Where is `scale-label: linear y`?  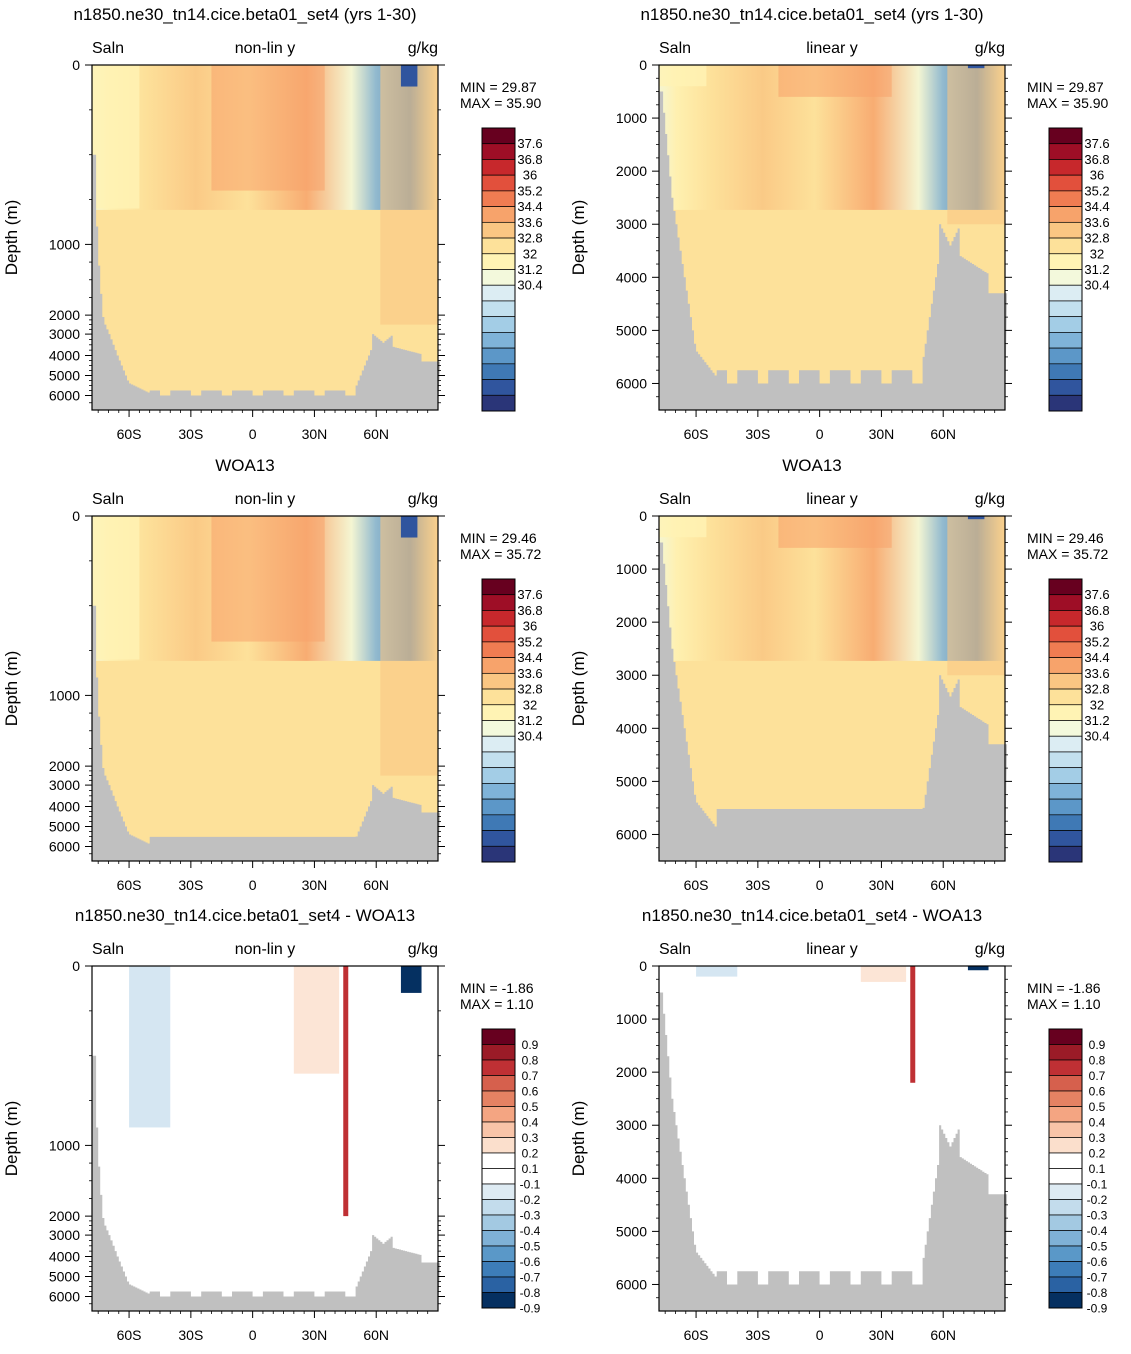 scale-label: linear y is located at coordinates (832, 48).